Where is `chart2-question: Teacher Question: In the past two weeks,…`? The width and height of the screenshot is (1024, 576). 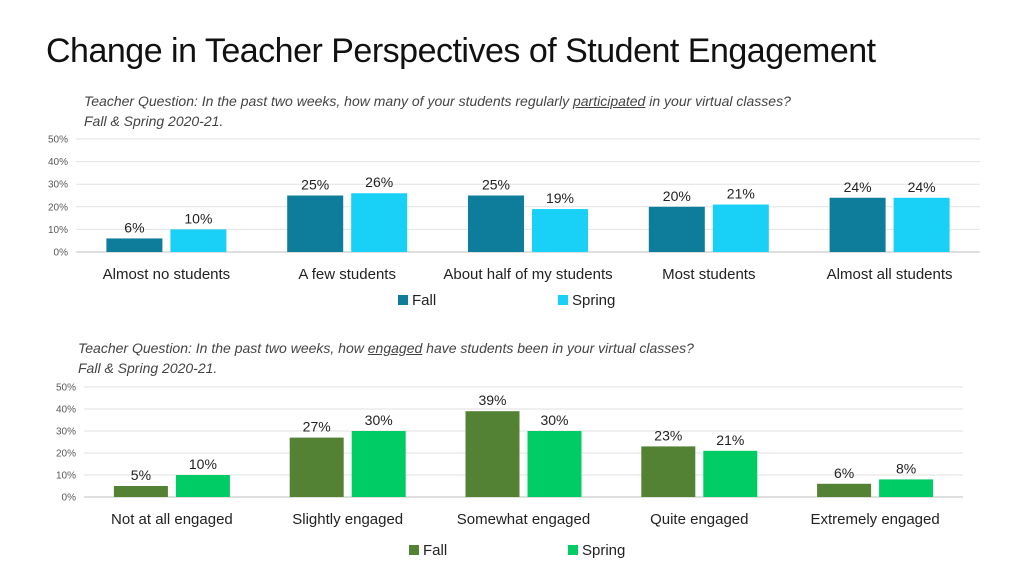
chart2-question: Teacher Question: In the past two weeks,… is located at coordinates (386, 358).